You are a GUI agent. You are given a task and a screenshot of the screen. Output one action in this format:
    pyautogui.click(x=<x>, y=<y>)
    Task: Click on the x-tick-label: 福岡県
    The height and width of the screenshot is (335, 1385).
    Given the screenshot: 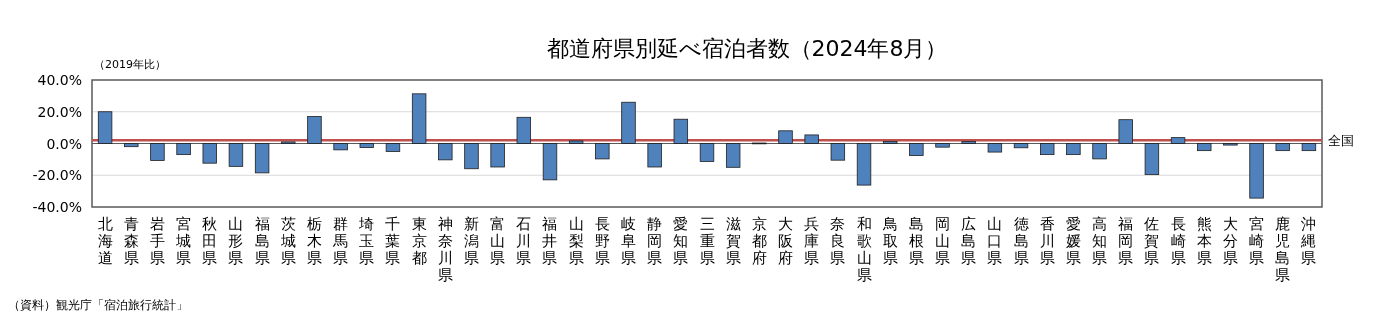 What is the action you would take?
    pyautogui.click(x=1126, y=241)
    